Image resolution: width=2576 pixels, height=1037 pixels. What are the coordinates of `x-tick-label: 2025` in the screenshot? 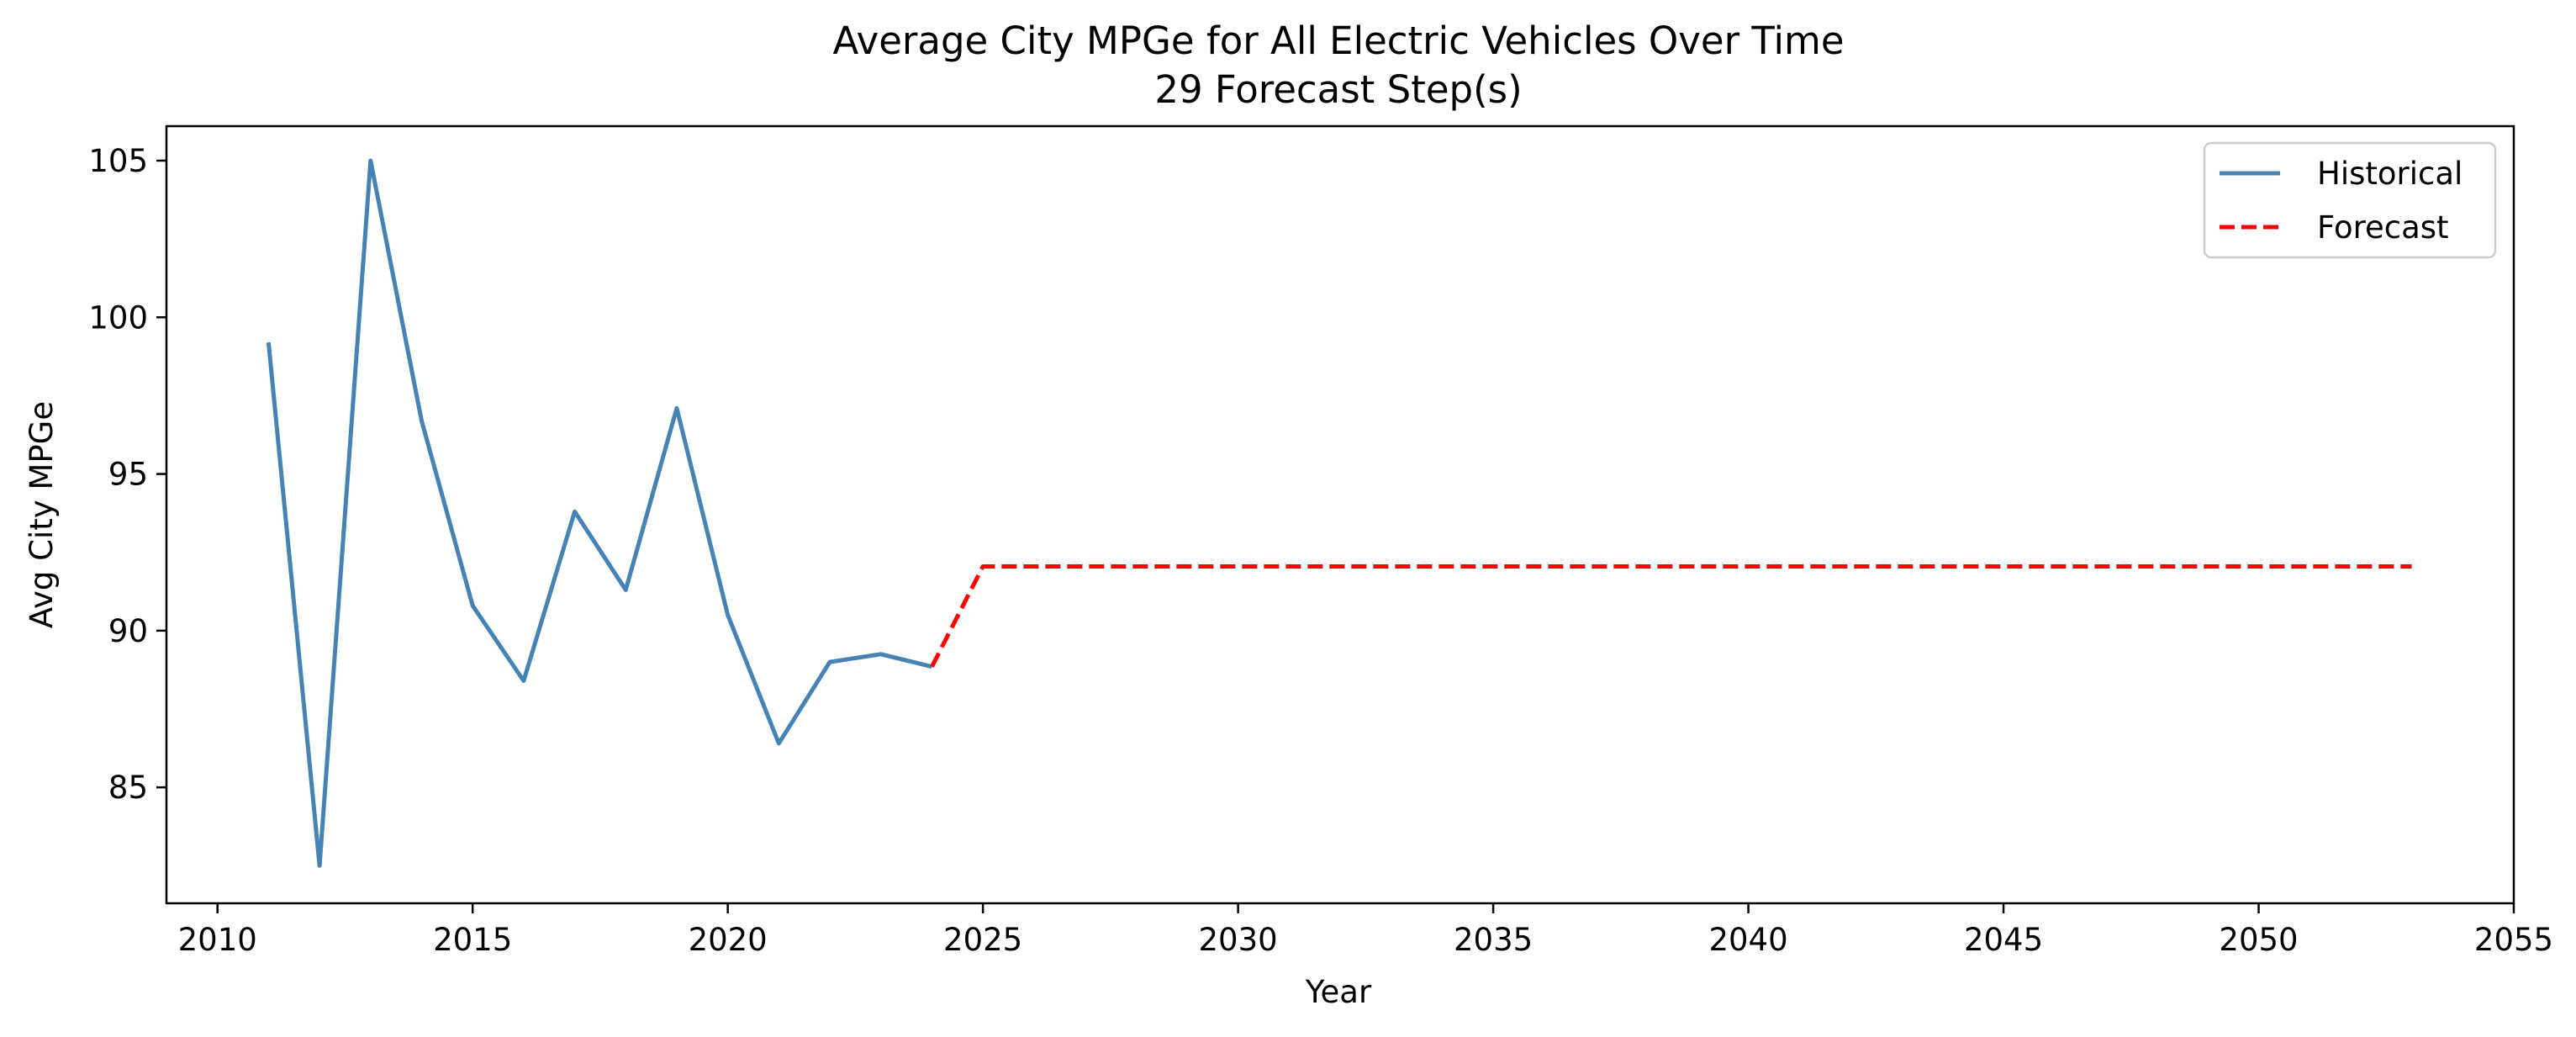 It's located at (983, 940).